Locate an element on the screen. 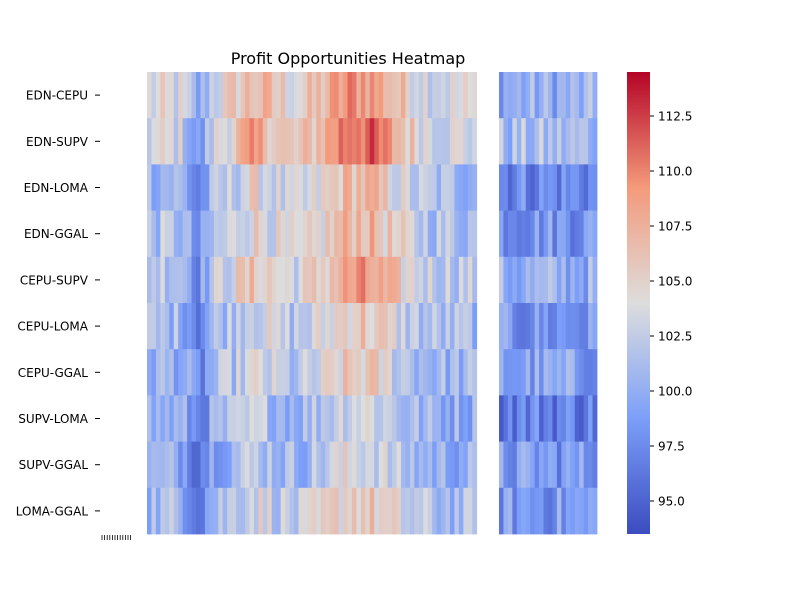 The image size is (800, 600). row-label: CEPU-GGAL is located at coordinates (53, 373).